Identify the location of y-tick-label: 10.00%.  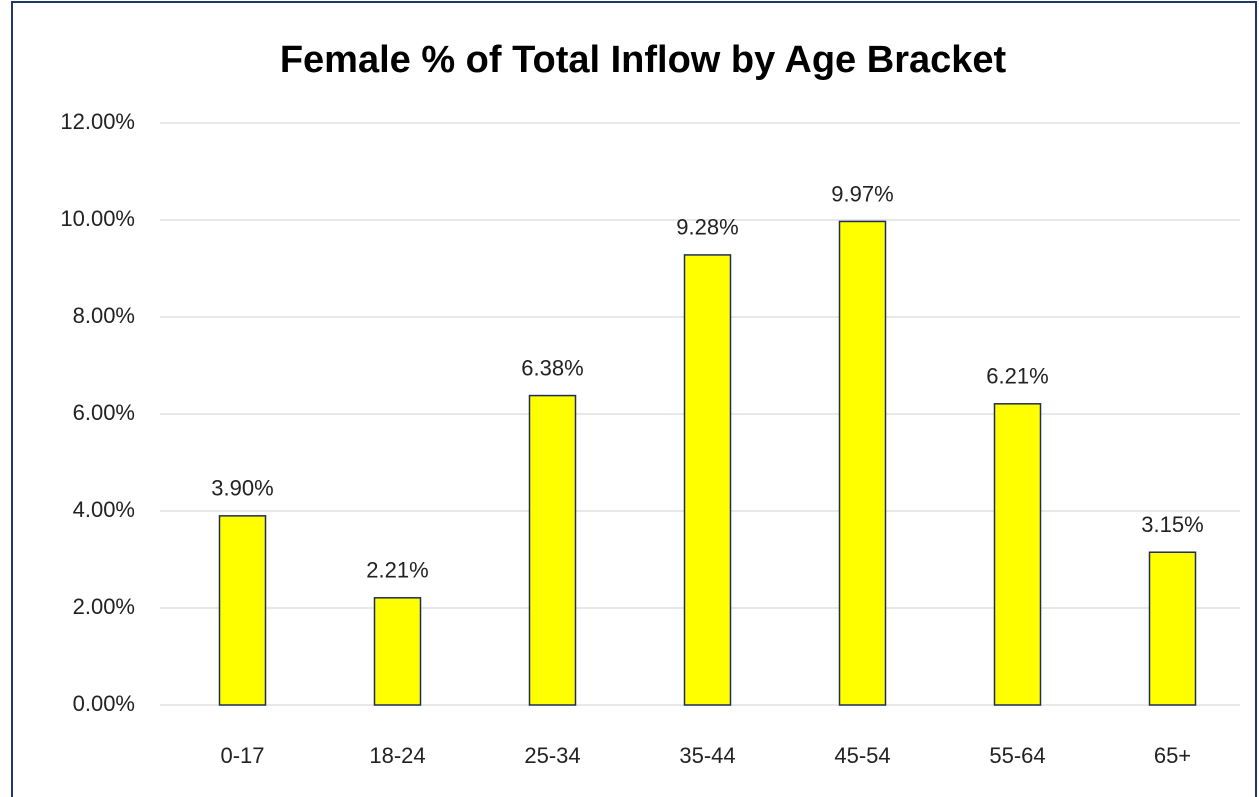
(97, 218).